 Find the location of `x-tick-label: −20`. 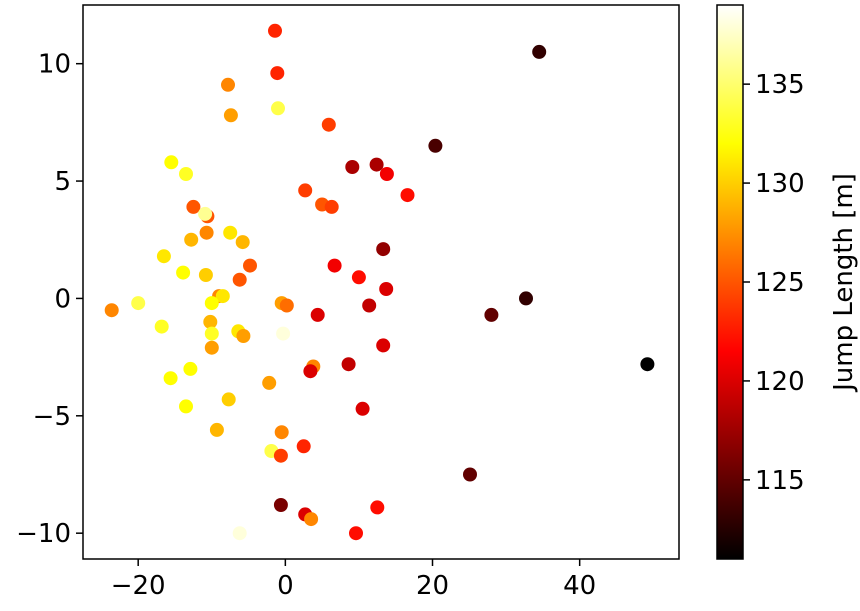

x-tick-label: −20 is located at coordinates (138, 586).